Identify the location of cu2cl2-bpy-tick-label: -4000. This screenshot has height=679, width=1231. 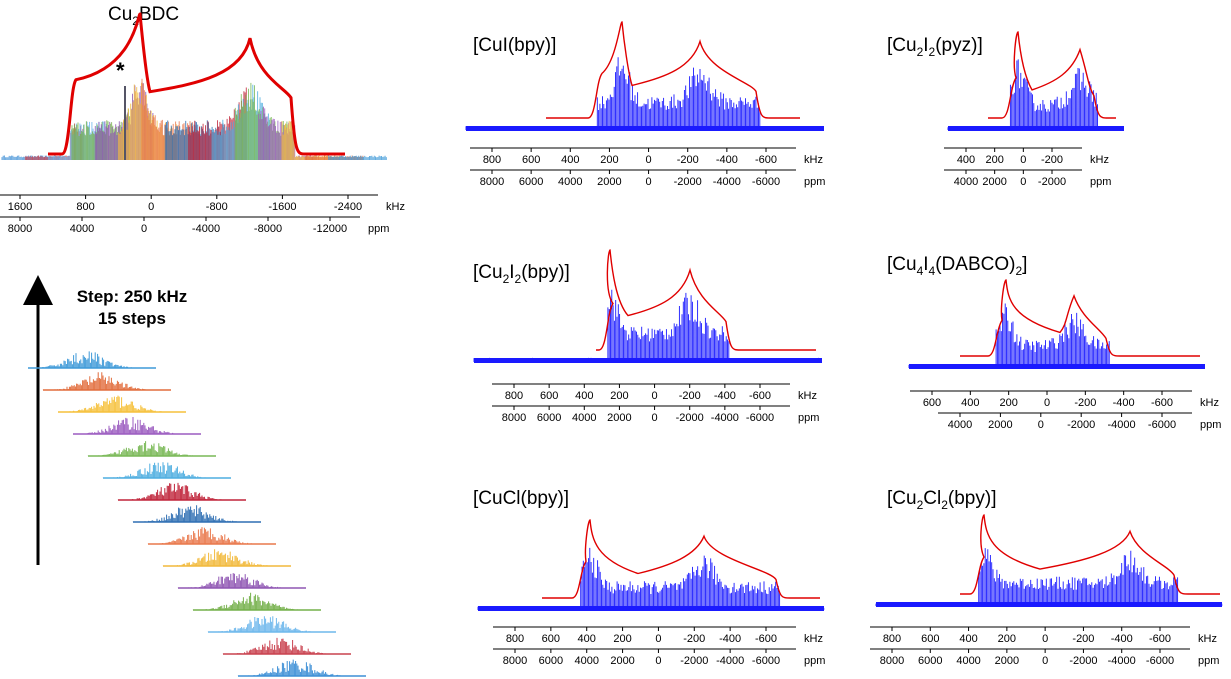
(1122, 661).